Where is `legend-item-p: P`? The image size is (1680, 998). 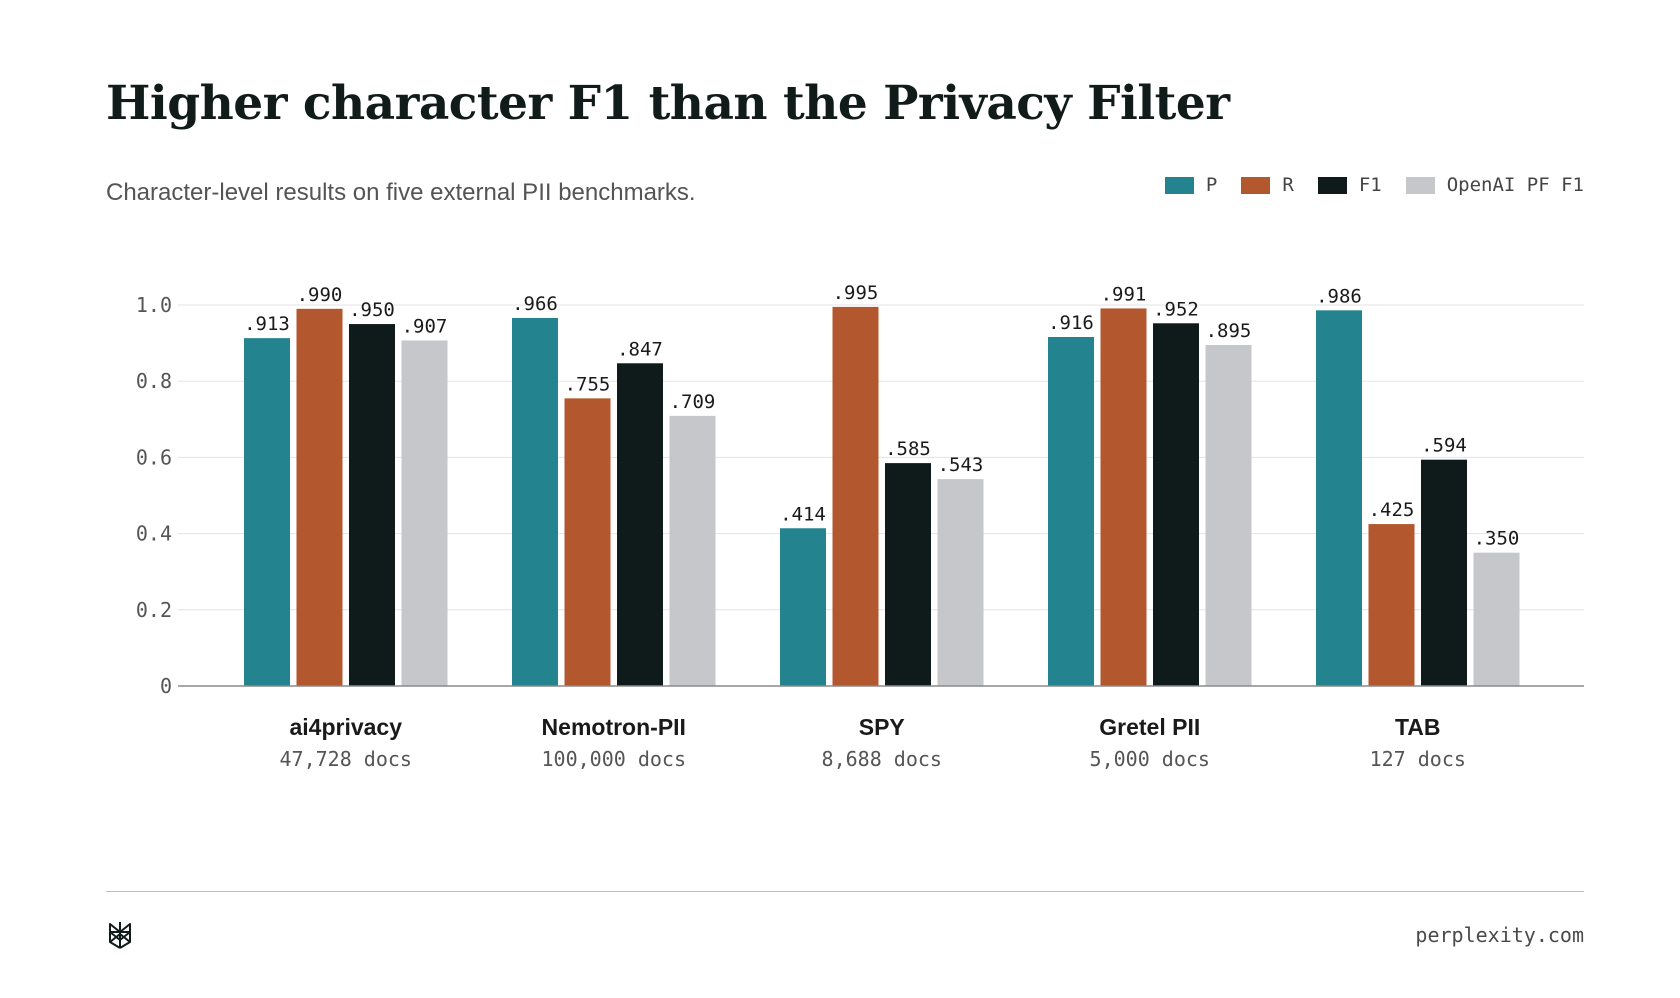 legend-item-p: P is located at coordinates (1191, 185).